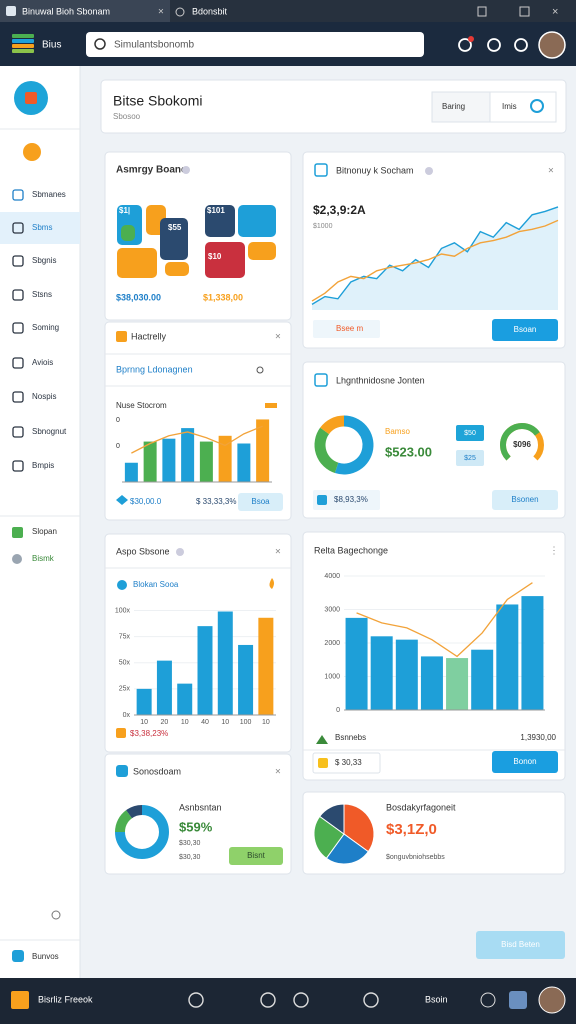 Image resolution: width=576 pixels, height=1029 pixels. What do you see at coordinates (42, 294) in the screenshot?
I see `nav-item: Stsns` at bounding box center [42, 294].